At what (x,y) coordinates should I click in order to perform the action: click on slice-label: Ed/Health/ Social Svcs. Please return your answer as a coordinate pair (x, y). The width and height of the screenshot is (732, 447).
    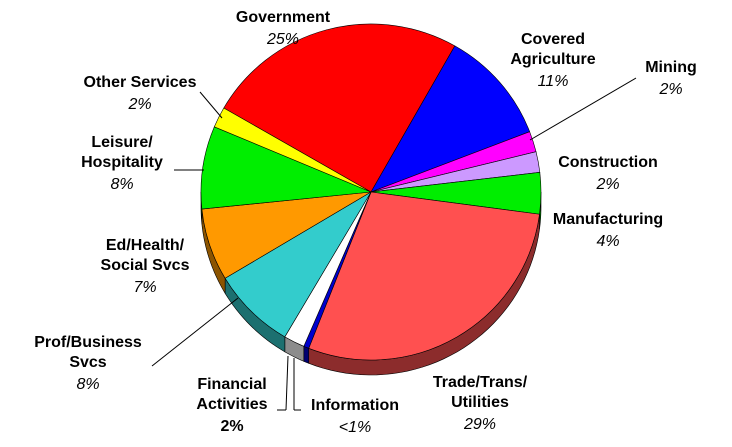
    Looking at the image, I should click on (145, 255).